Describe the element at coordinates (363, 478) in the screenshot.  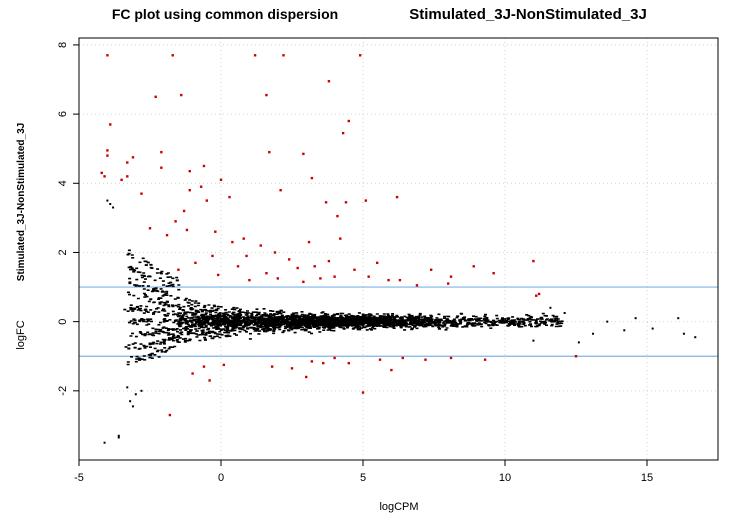
I see `x-tick-label-2: 5` at that location.